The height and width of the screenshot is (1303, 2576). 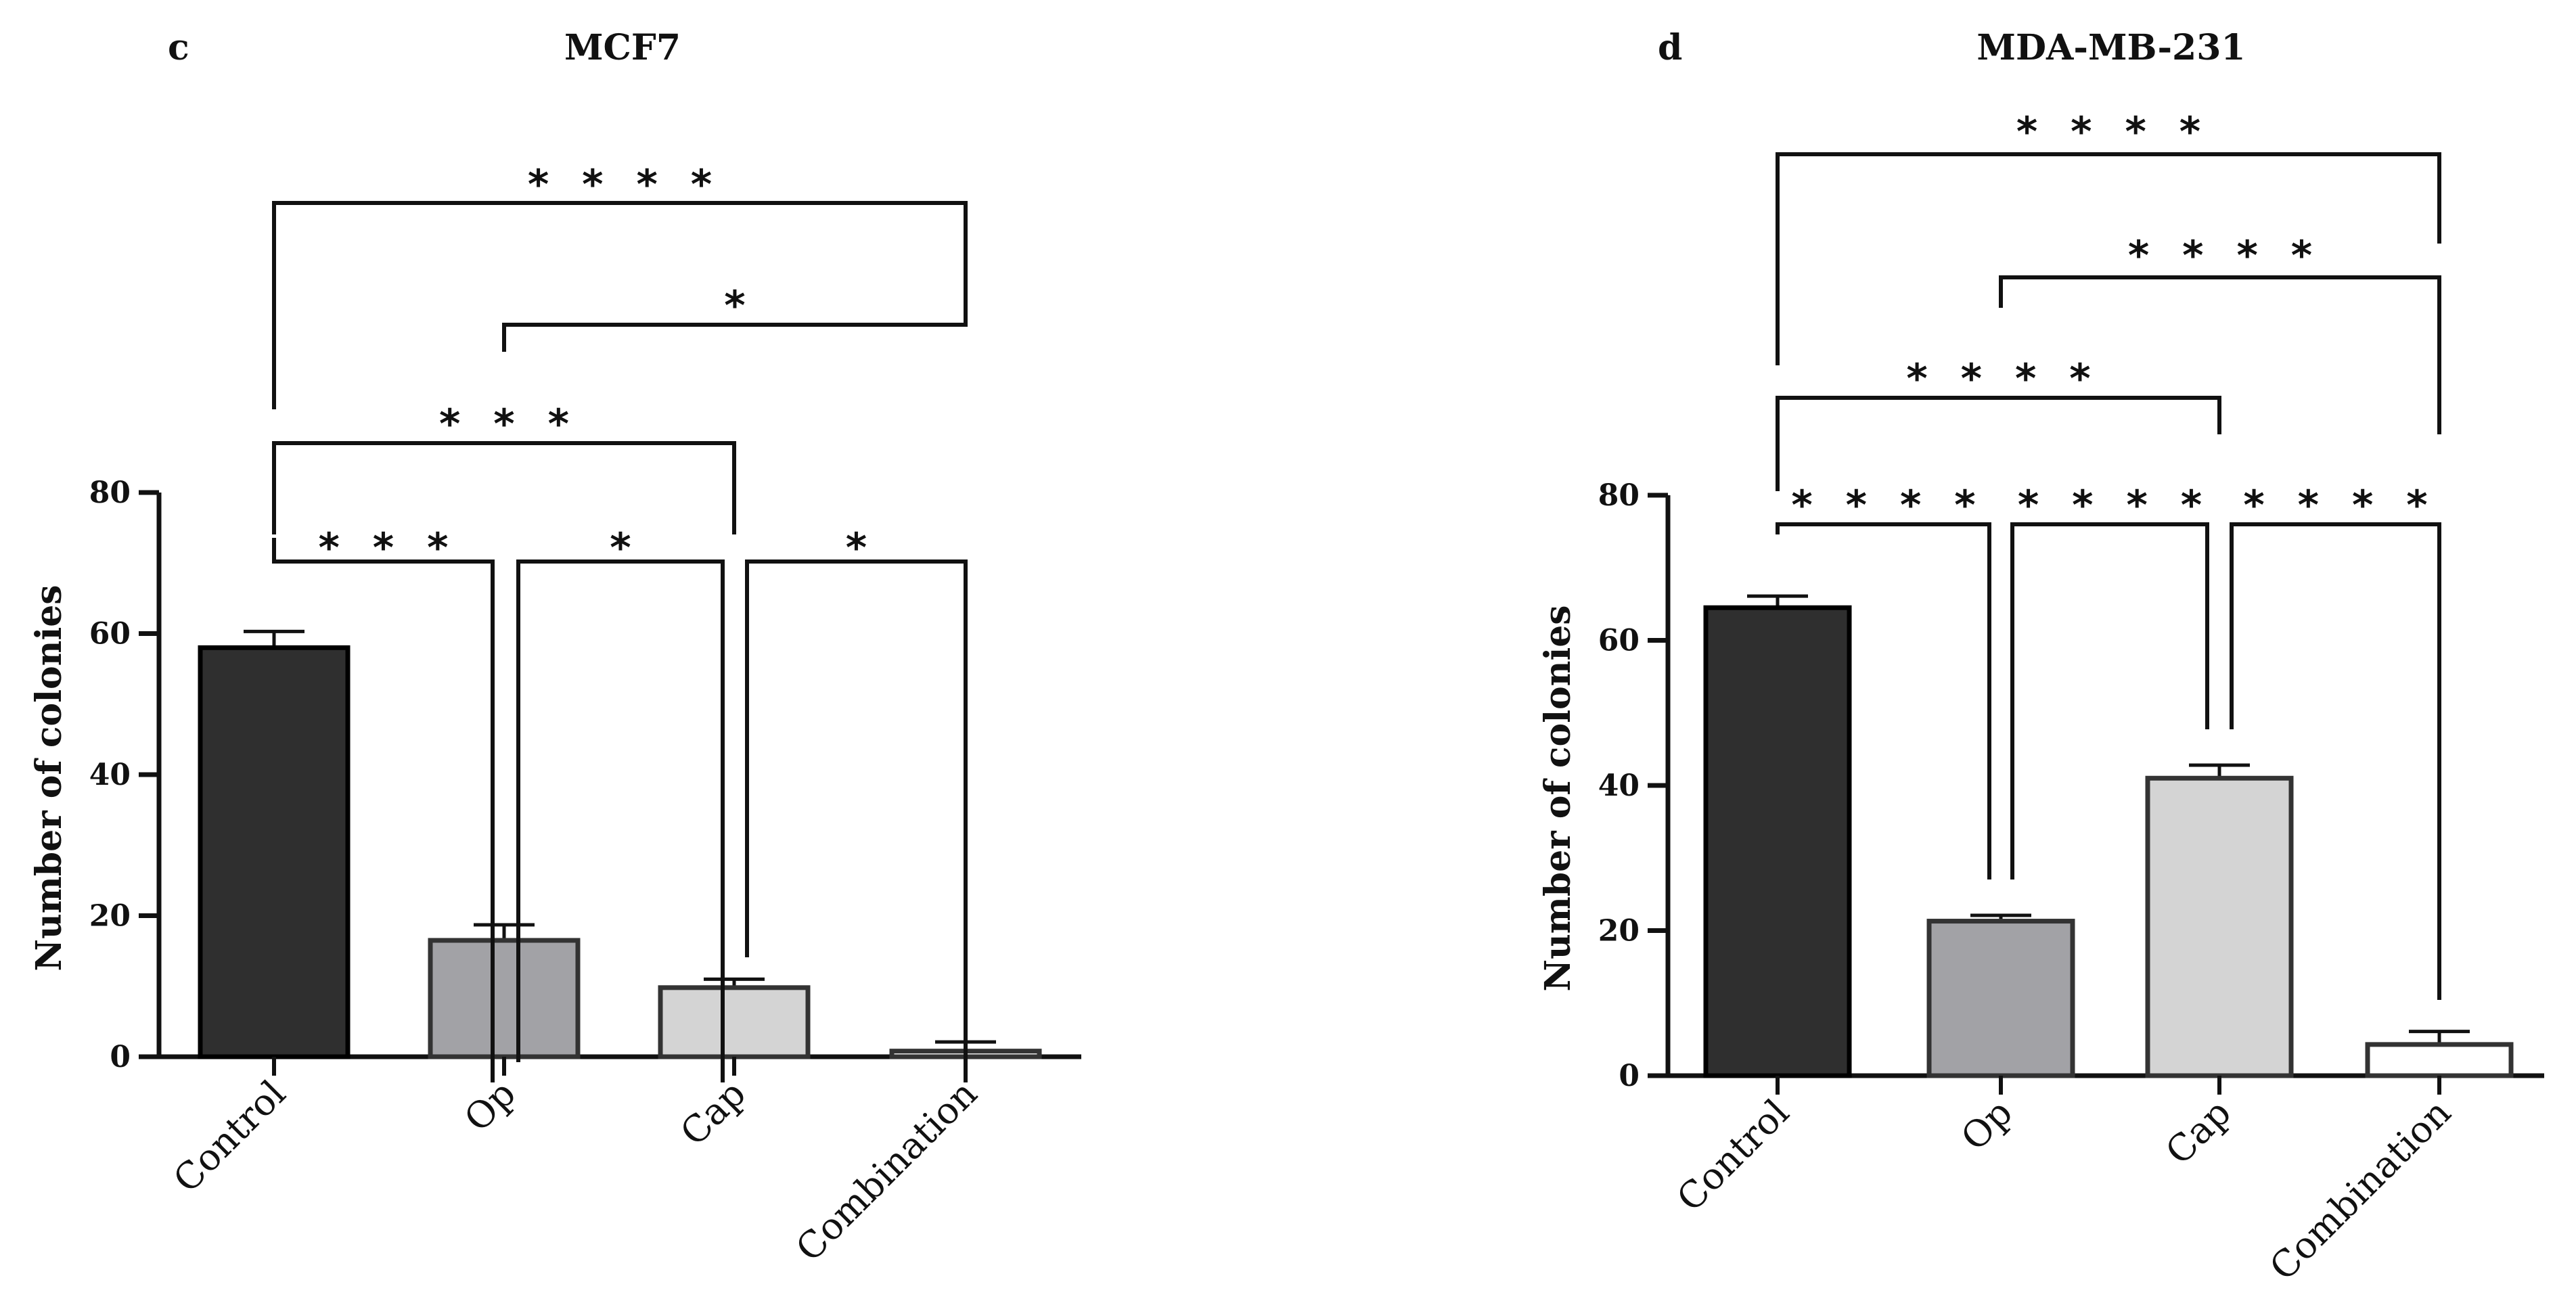 I want to click on chart-title: MDA-MB-231, so click(x=2110, y=47).